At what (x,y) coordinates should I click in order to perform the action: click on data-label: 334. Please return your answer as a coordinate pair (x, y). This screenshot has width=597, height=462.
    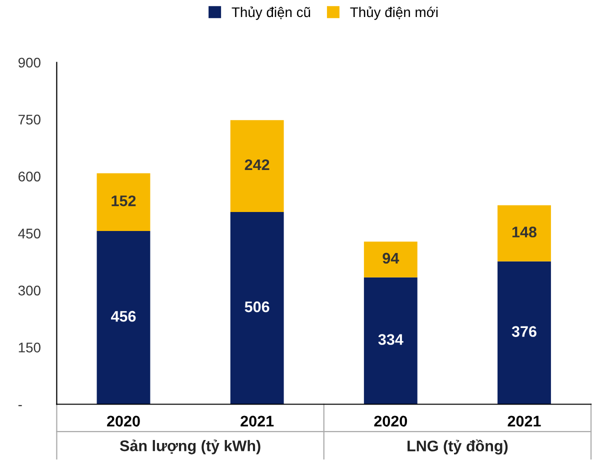
    Looking at the image, I should click on (391, 339).